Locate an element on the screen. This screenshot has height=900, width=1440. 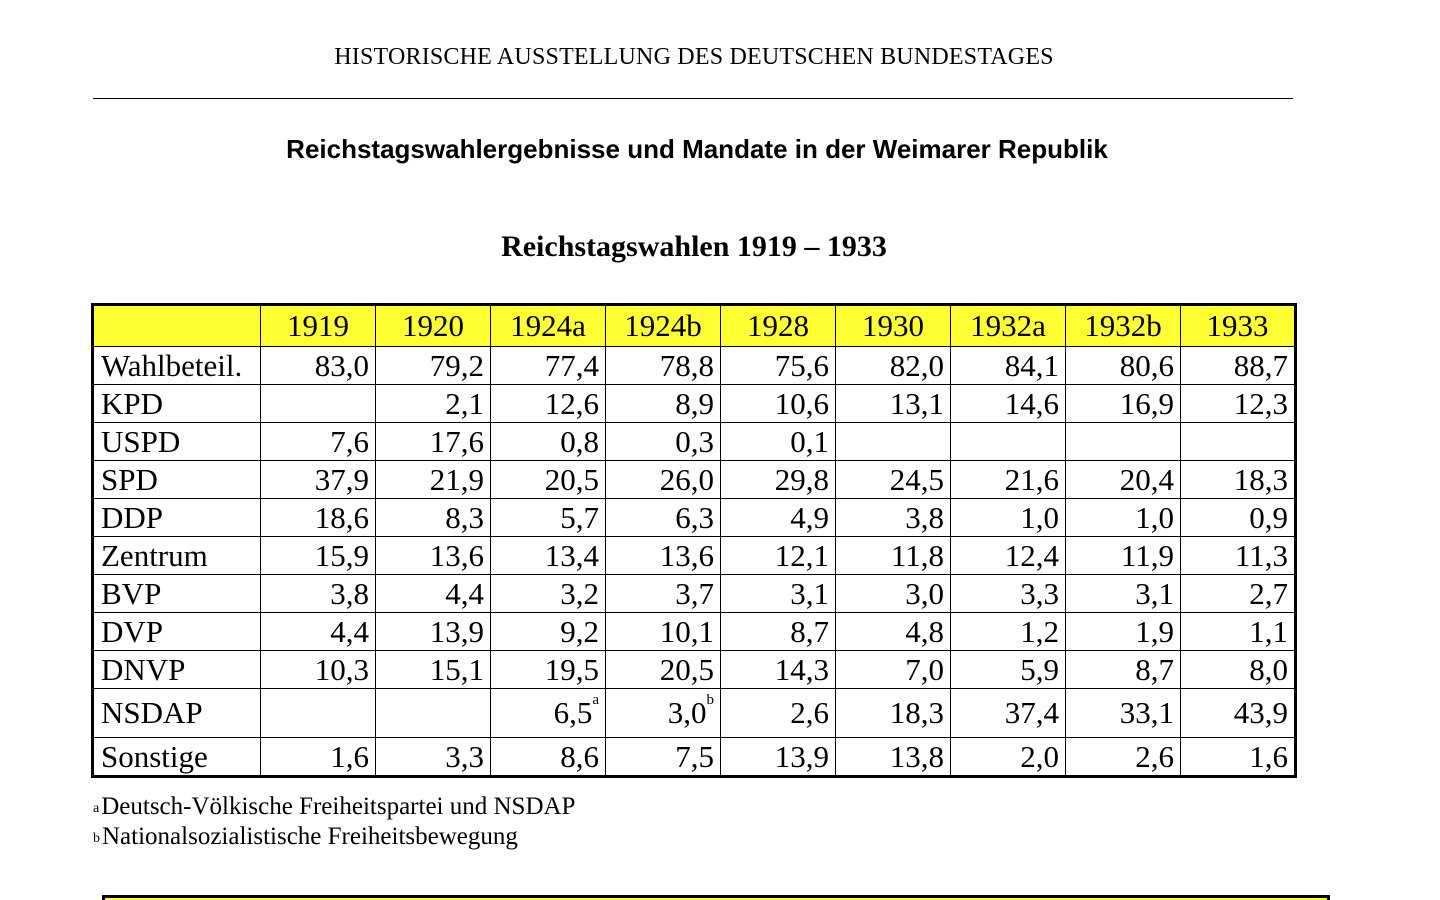
cell-value: 0,9 is located at coordinates (1268, 517).